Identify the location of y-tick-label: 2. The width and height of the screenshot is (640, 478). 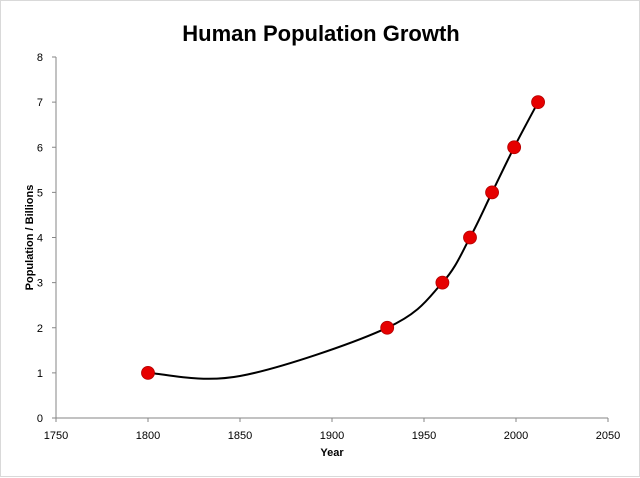
(40, 329).